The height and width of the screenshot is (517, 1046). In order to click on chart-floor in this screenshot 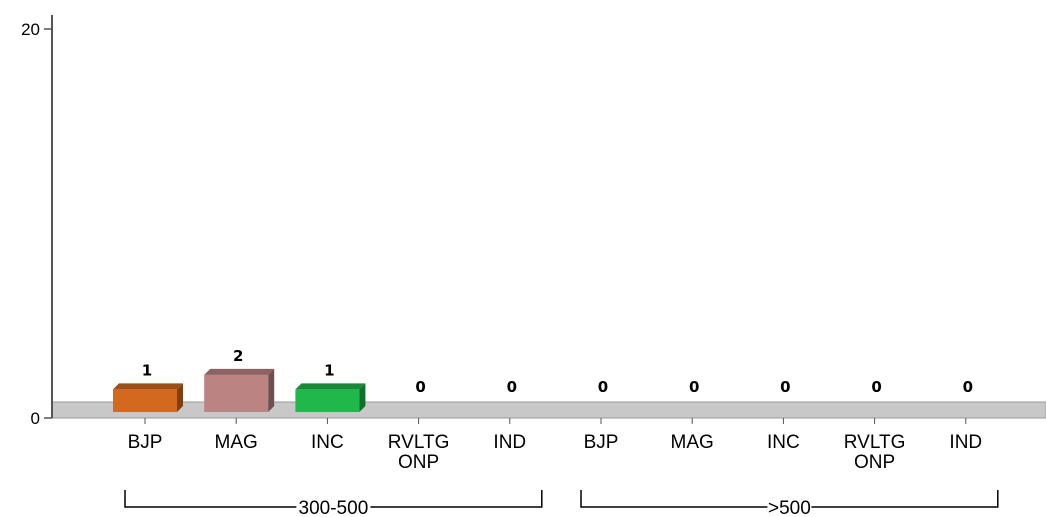, I will do `click(548, 410)`.